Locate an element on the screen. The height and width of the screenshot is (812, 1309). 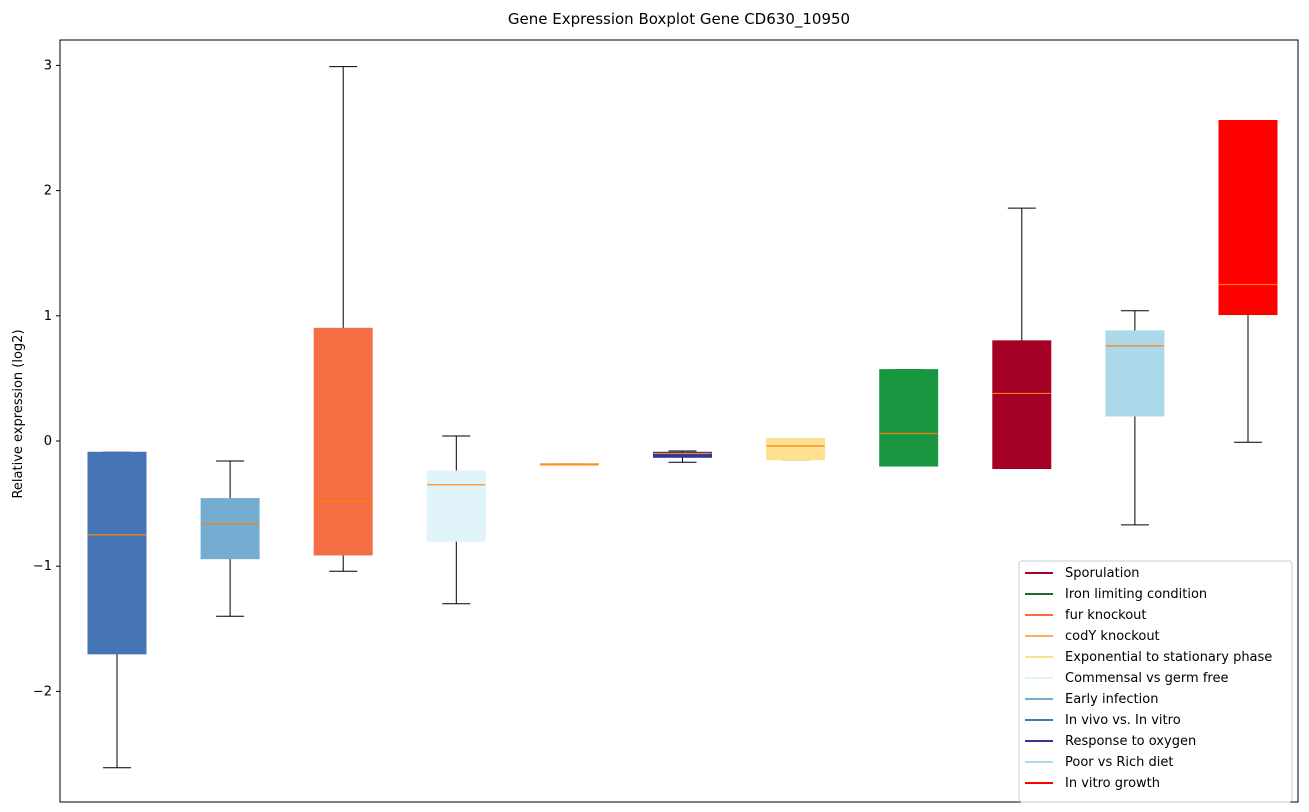
box-cody-knockout is located at coordinates (569, 464).